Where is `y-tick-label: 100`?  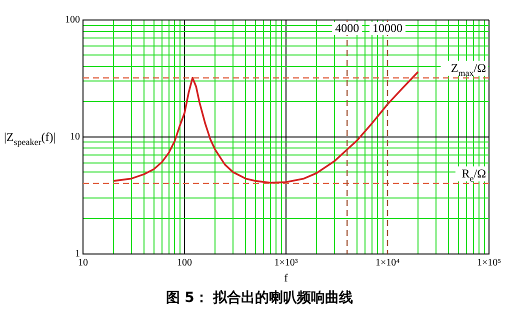
y-tick-label: 100 is located at coordinates (72, 20).